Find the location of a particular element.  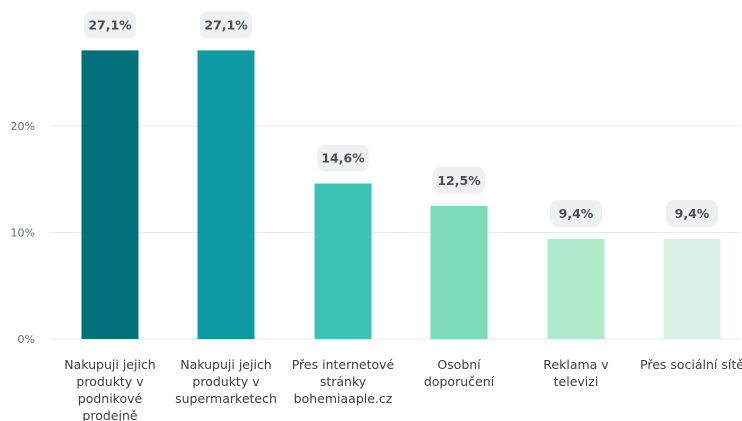

y-tick-label: 0% is located at coordinates (26, 339).